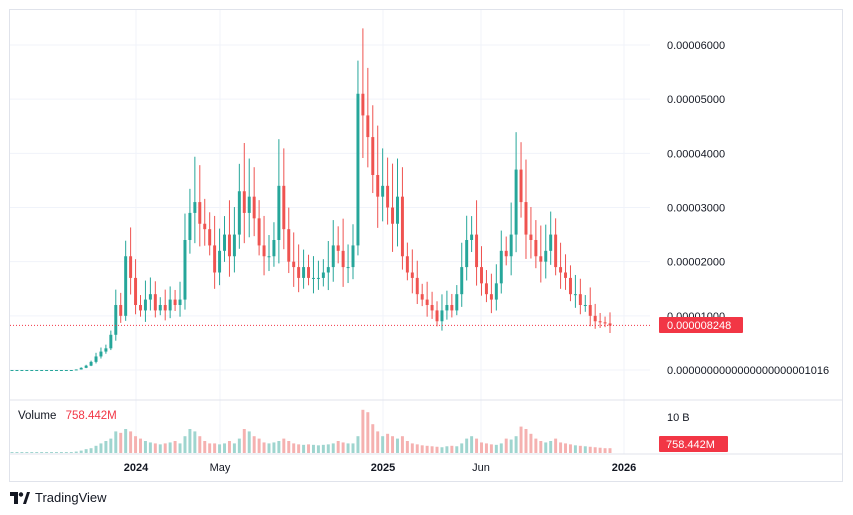 This screenshot has width=853, height=515. Describe the element at coordinates (696, 263) in the screenshot. I see `price-tick-label: 0.00002000` at that location.